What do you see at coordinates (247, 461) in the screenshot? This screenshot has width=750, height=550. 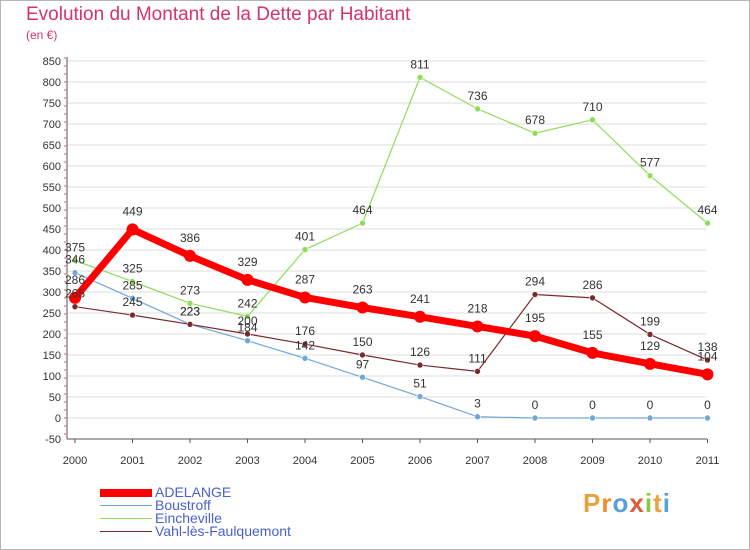 I see `x-tick-label: 2003` at bounding box center [247, 461].